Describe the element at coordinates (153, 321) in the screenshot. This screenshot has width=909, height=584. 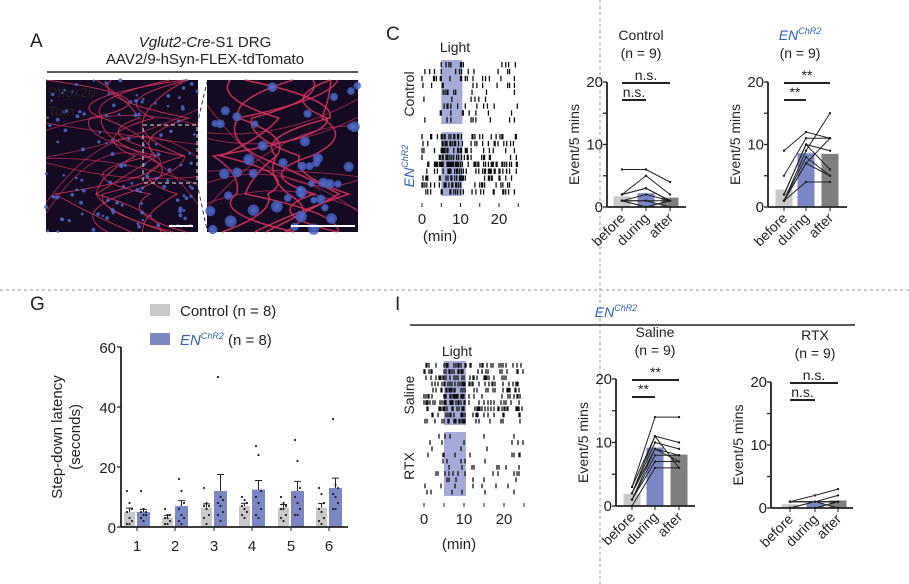
I see `panel-g: G Control (n = 8) ENChR2 (n = 8)` at that location.